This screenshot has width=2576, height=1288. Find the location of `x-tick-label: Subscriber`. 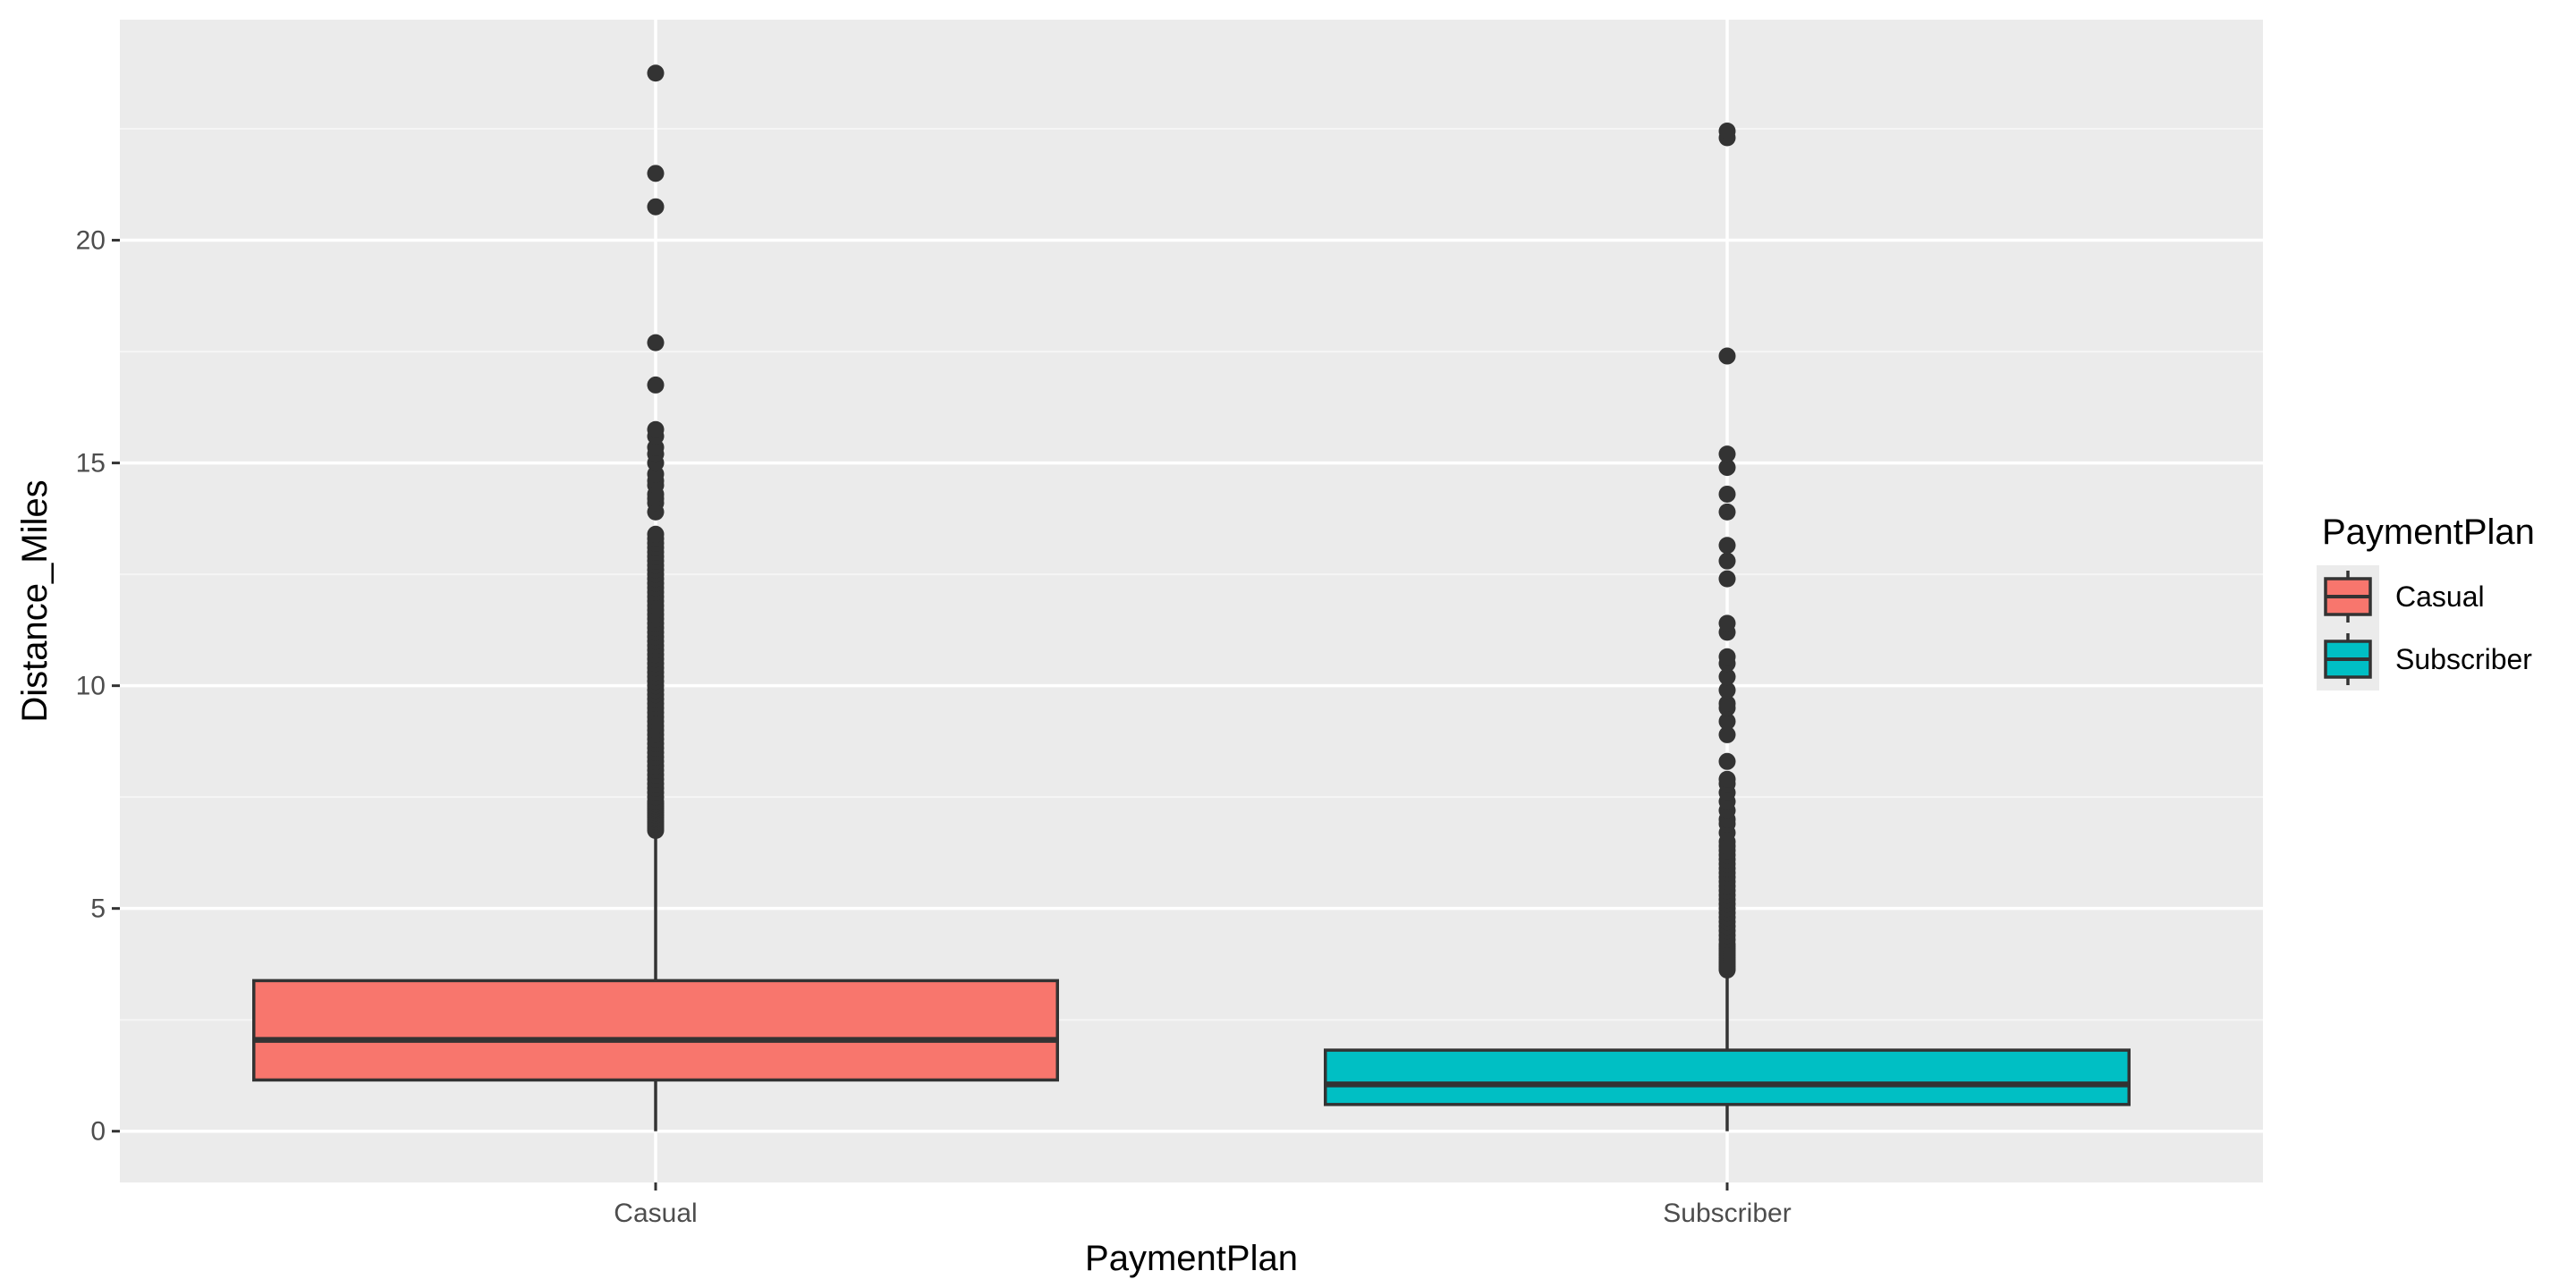

x-tick-label: Subscriber is located at coordinates (1727, 1213).